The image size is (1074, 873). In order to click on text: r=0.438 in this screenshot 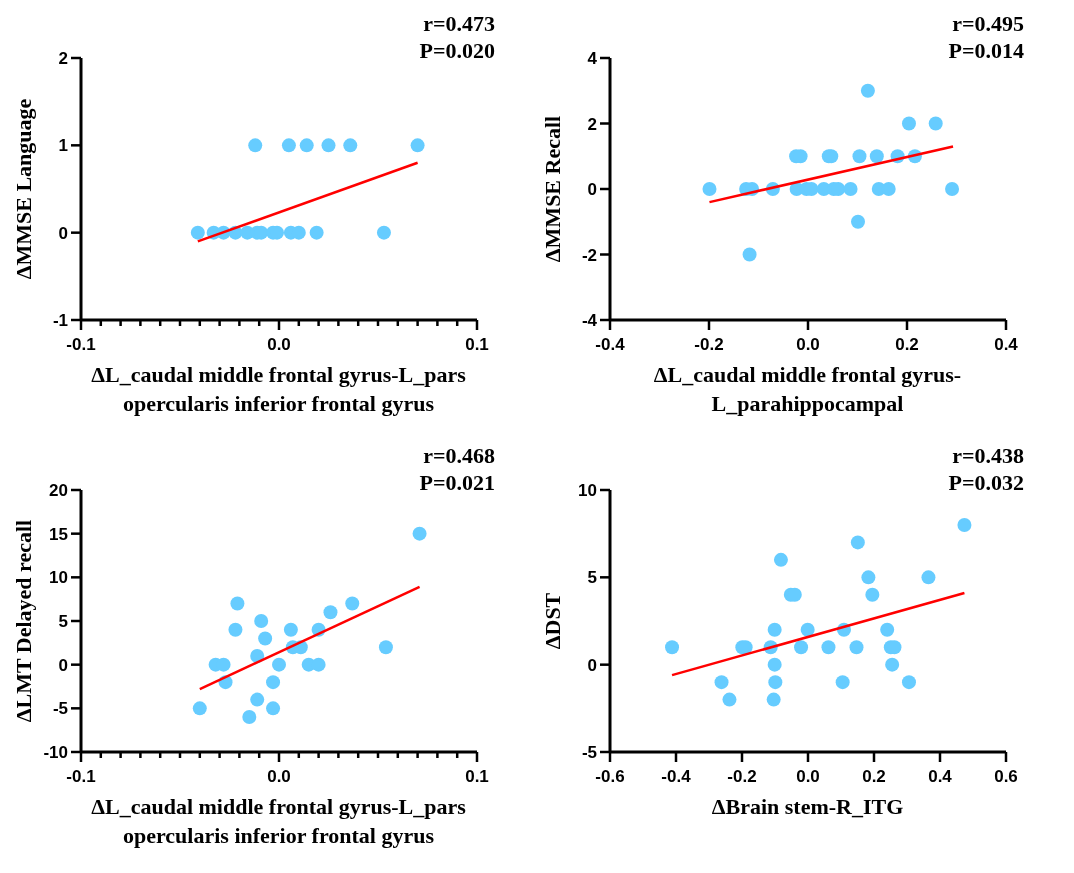, I will do `click(987, 455)`.